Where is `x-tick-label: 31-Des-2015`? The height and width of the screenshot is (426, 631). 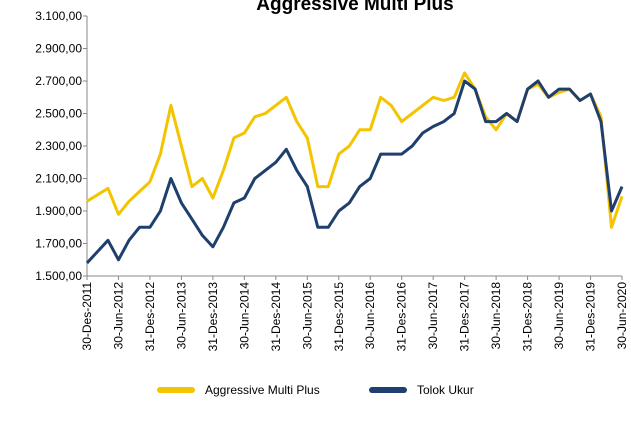
x-tick-label: 31-Des-2015 is located at coordinates (339, 317).